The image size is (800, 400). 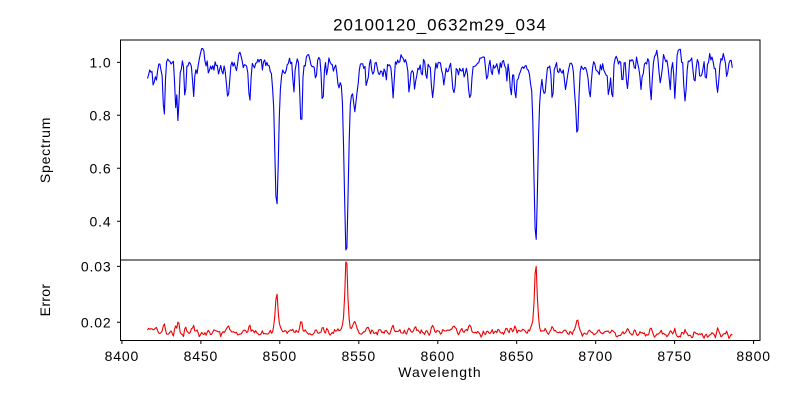 What do you see at coordinates (280, 356) in the screenshot?
I see `svg-text: 8500` at bounding box center [280, 356].